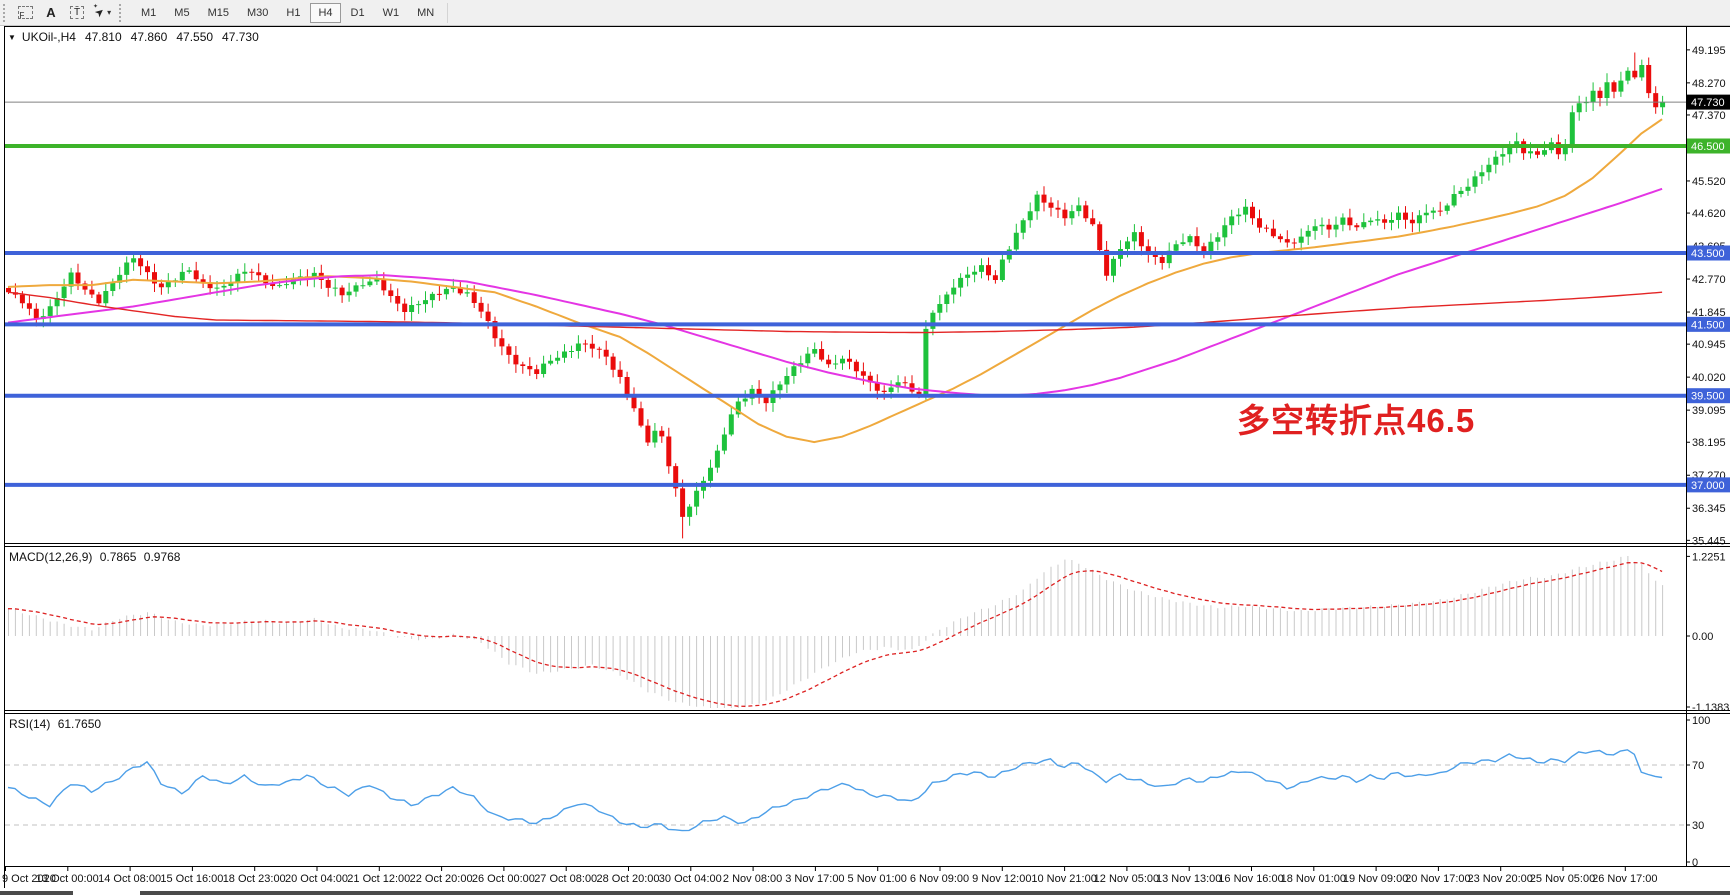  Describe the element at coordinates (1001, 879) in the screenshot. I see `date-tick-label: 9 Nov 12:00` at that location.